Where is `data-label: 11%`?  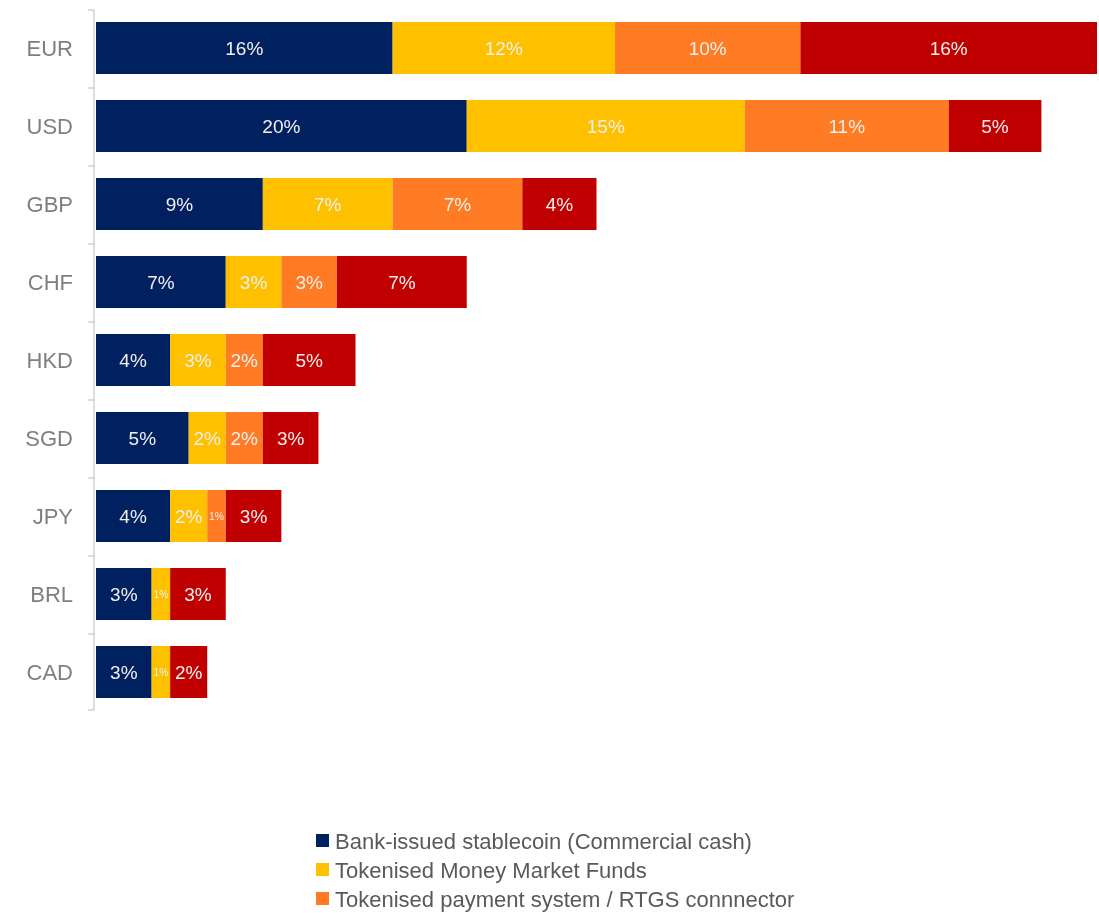
data-label: 11% is located at coordinates (847, 126).